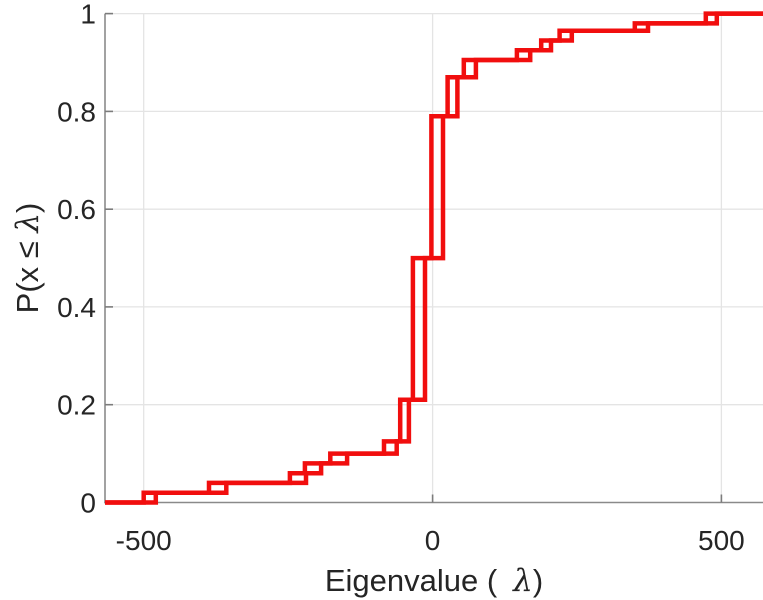 This screenshot has width=763, height=600. I want to click on y-tick-label: 1, so click(88, 15).